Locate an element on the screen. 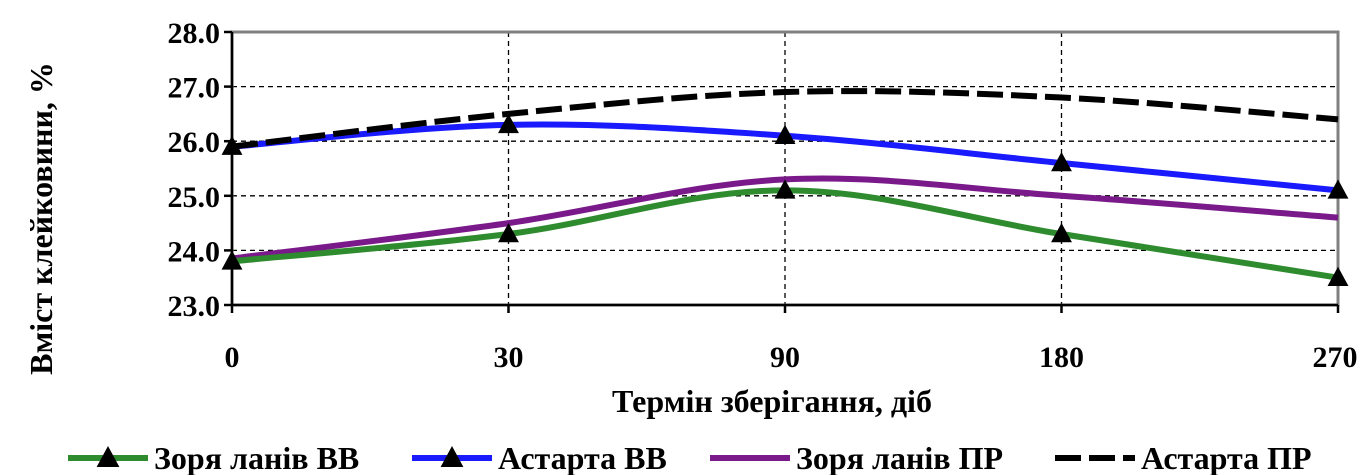 The width and height of the screenshot is (1371, 475). y-tick-label: 23.0 is located at coordinates (194, 306).